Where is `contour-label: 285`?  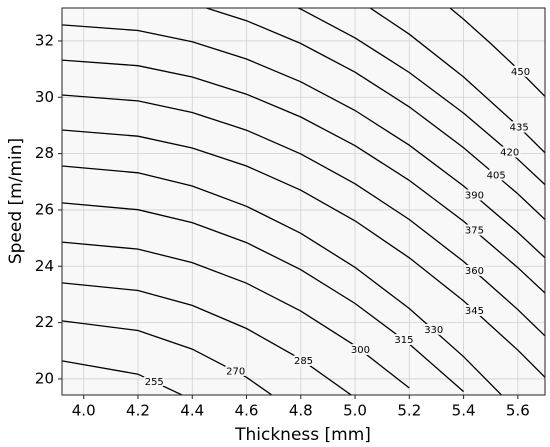 contour-label: 285 is located at coordinates (303, 361).